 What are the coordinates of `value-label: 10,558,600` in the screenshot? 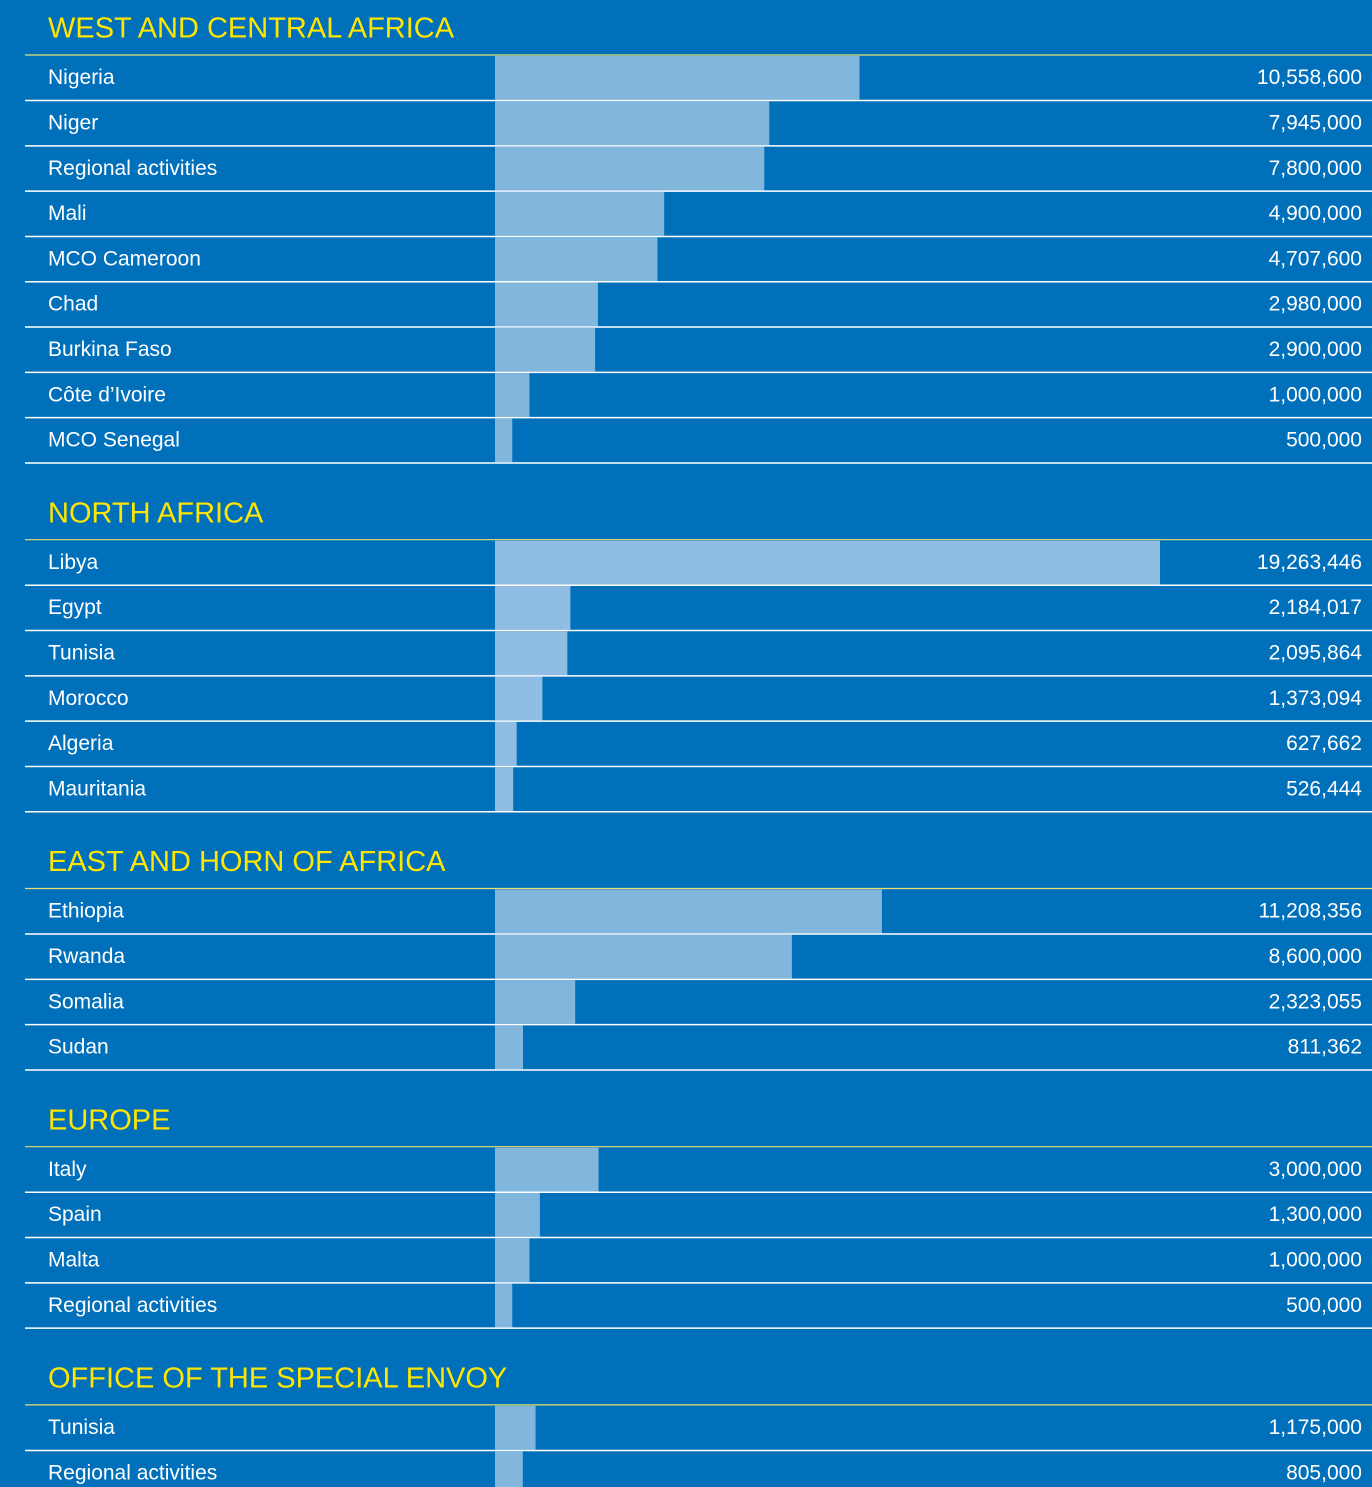 It's located at (1309, 77).